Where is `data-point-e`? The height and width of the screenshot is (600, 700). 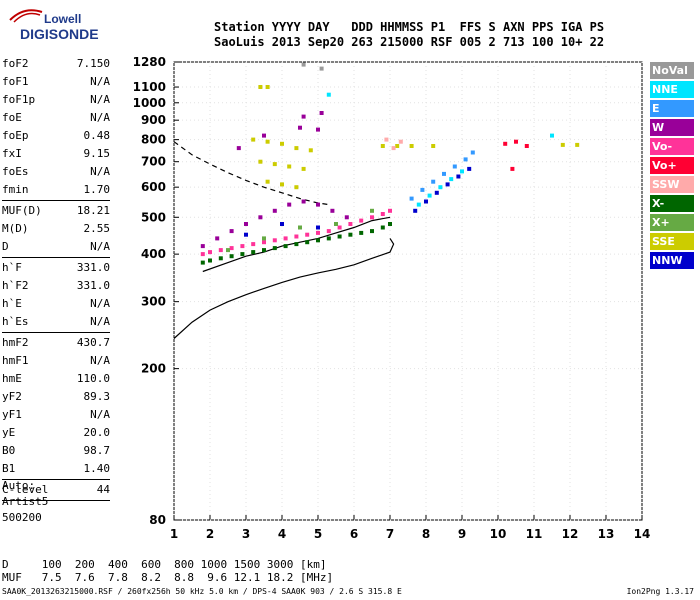 data-point-e is located at coordinates (411, 198).